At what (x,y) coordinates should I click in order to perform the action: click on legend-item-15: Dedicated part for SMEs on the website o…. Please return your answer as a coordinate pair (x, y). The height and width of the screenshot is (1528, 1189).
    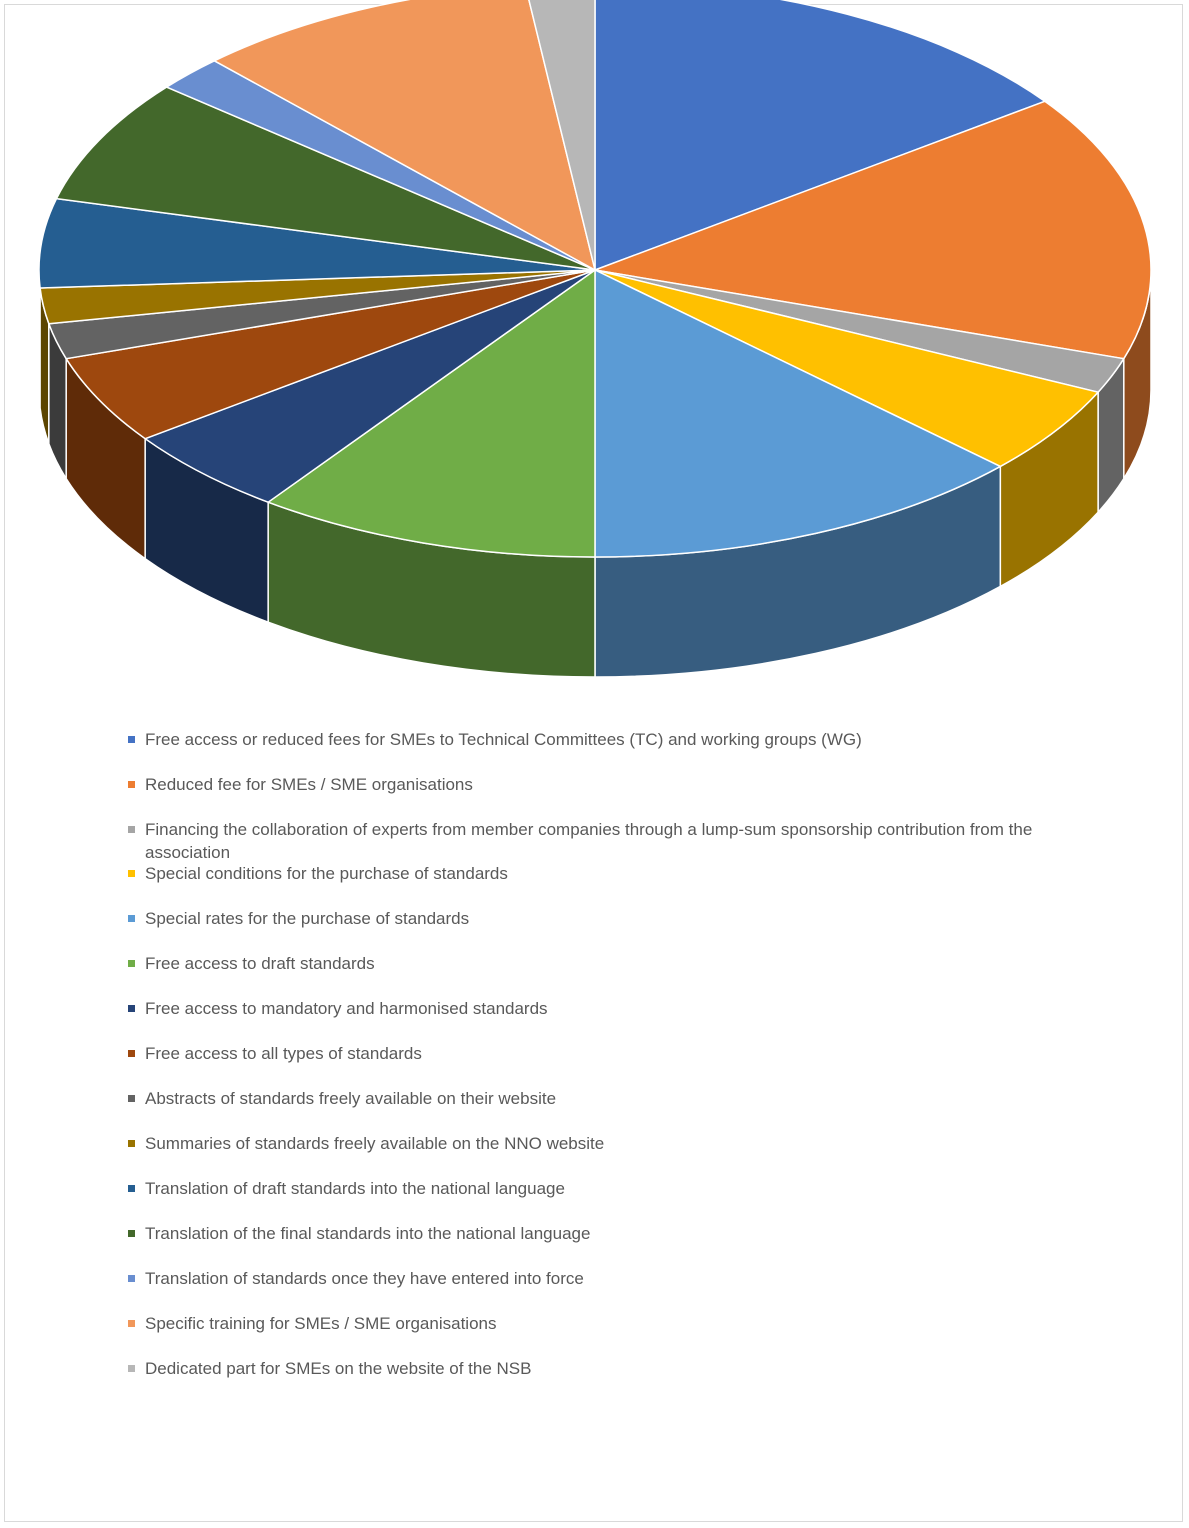
    Looking at the image, I should click on (598, 1379).